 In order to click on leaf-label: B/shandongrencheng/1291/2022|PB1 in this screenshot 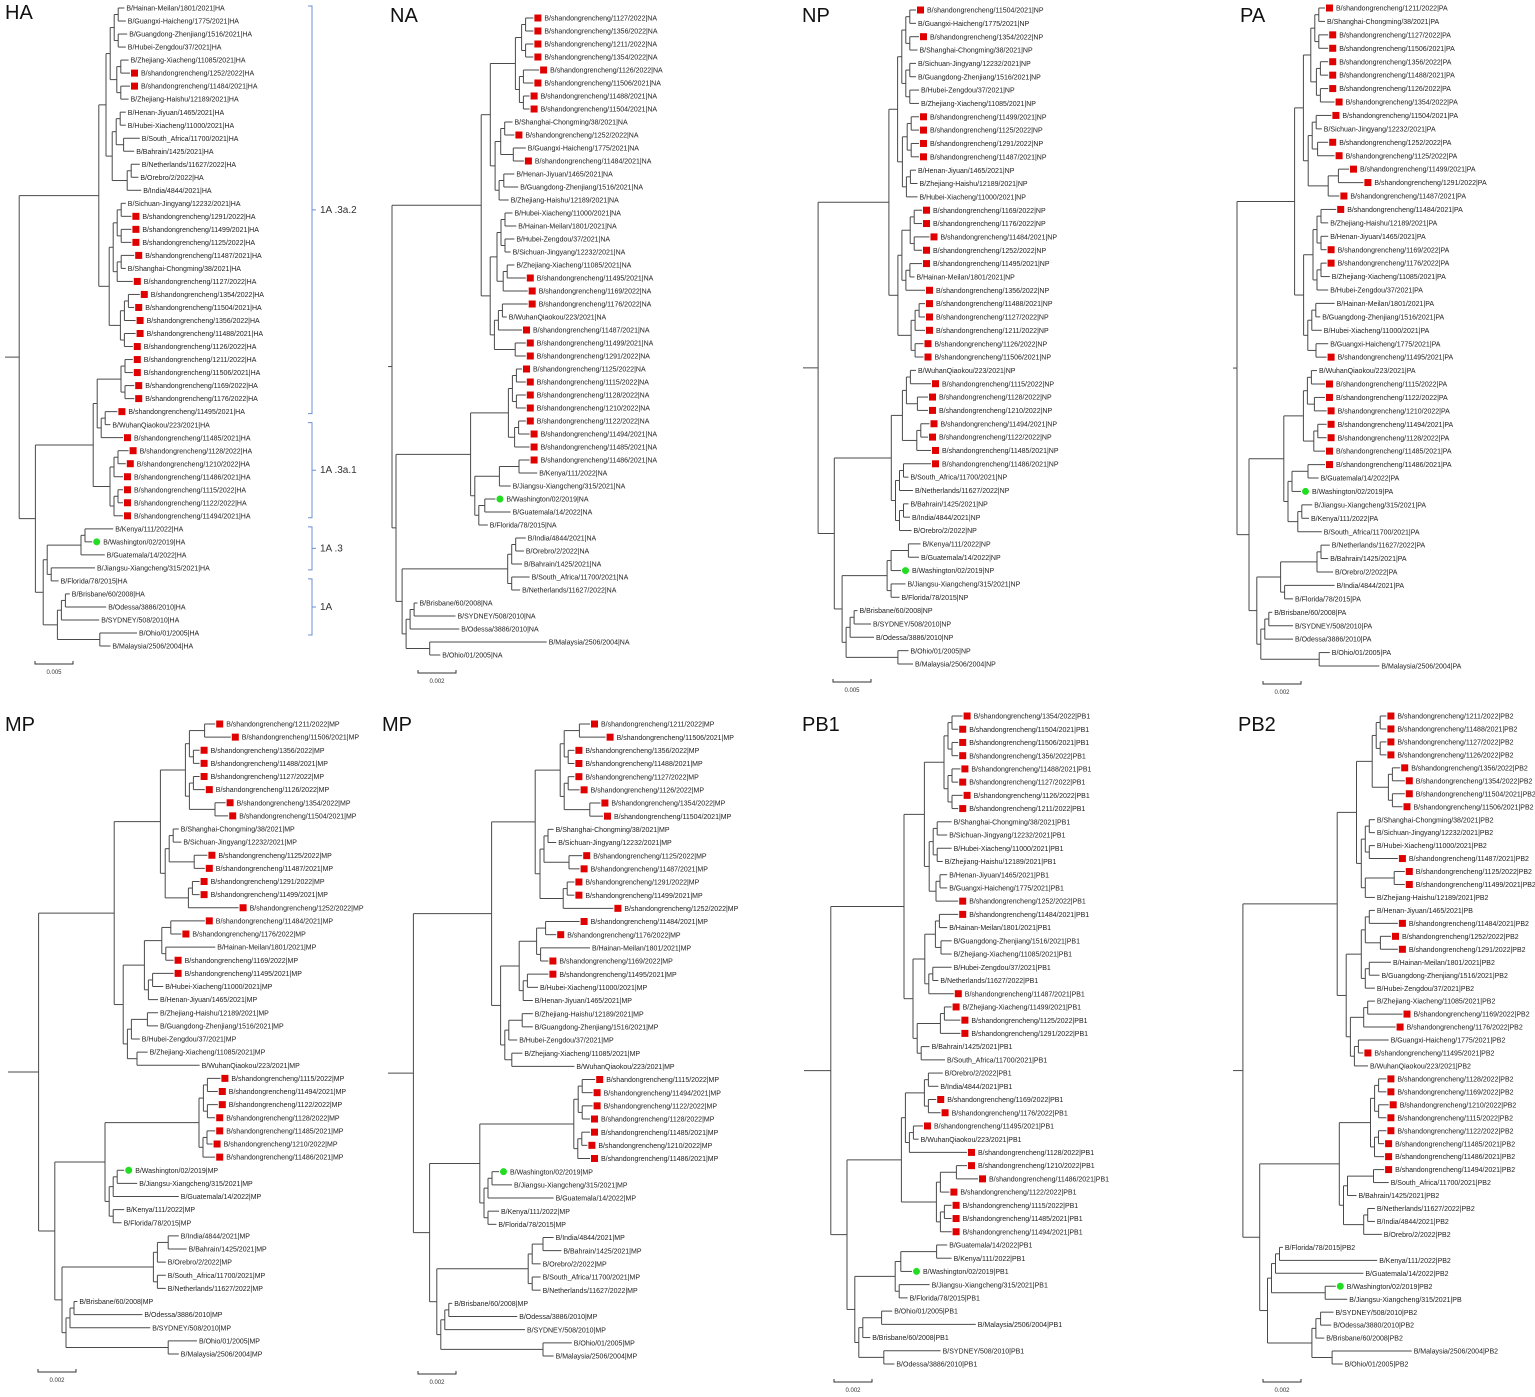, I will do `click(1029, 1034)`.